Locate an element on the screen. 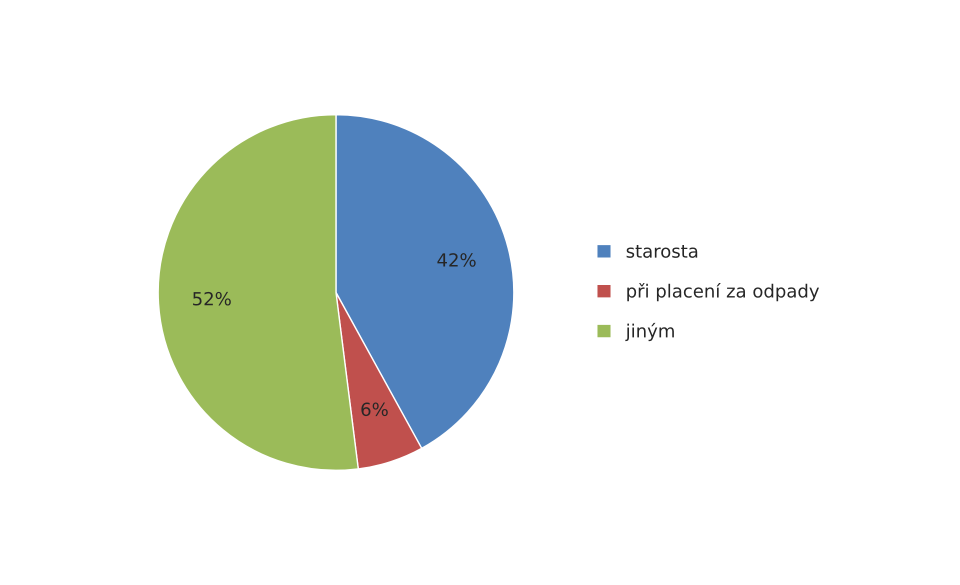 Image resolution: width=960 pixels, height=585 pixels. data-label: 6% is located at coordinates (374, 409).